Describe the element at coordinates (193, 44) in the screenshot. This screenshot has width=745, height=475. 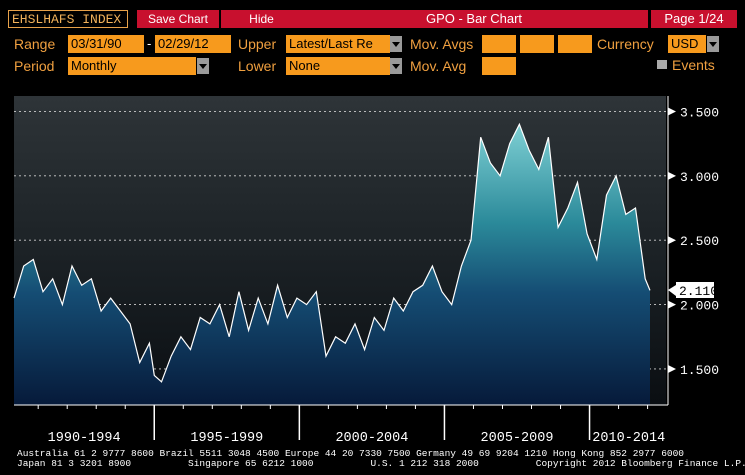
I see `range-end-field: 02/29/12` at that location.